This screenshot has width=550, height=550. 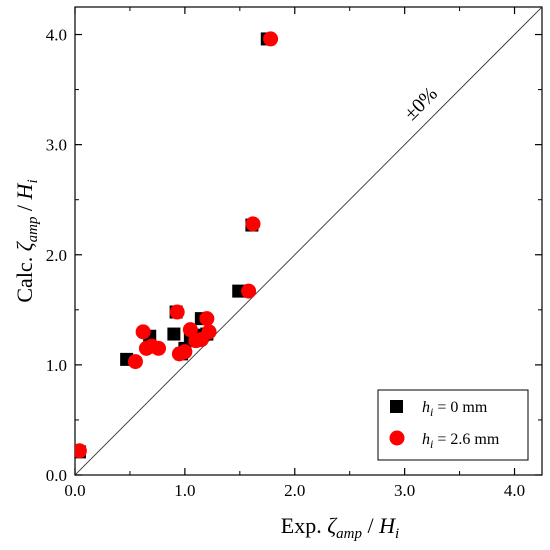 What do you see at coordinates (33, 181) in the screenshot?
I see `y-label-variable-subscript: i` at bounding box center [33, 181].